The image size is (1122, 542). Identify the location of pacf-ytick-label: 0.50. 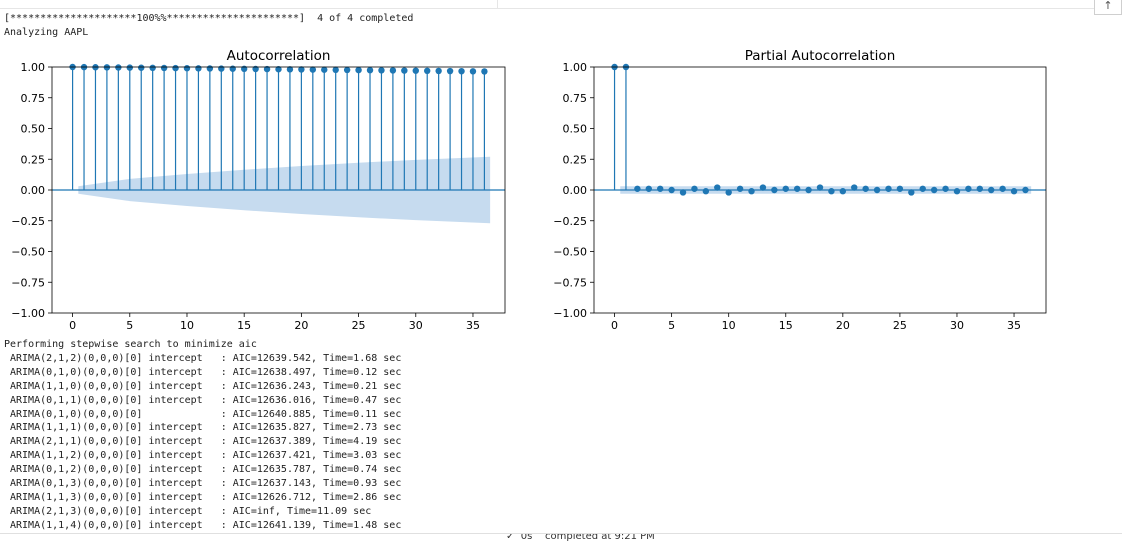
(575, 129).